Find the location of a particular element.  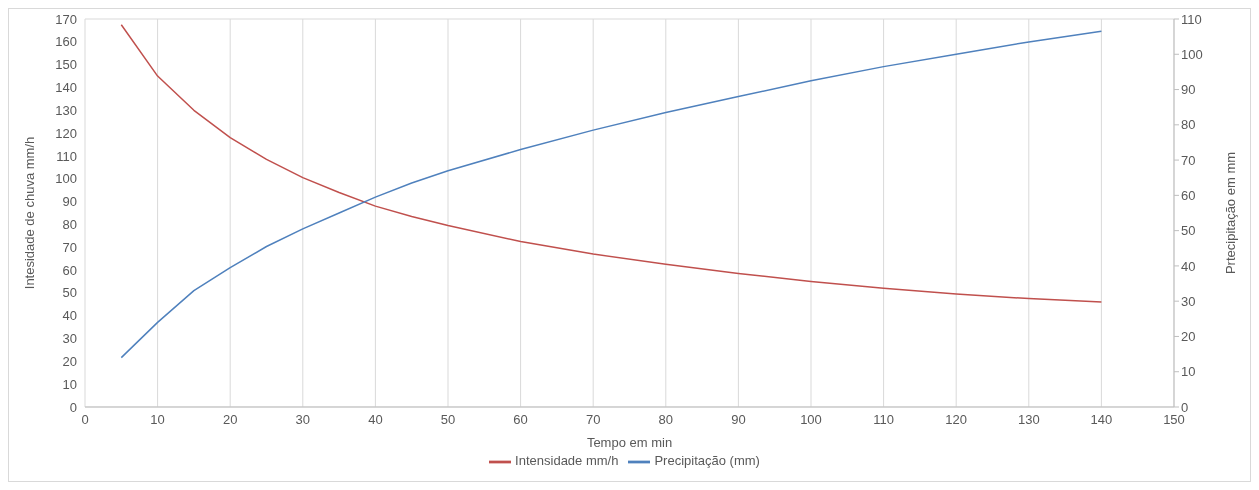

y-tick-label: 170 is located at coordinates (66, 19).